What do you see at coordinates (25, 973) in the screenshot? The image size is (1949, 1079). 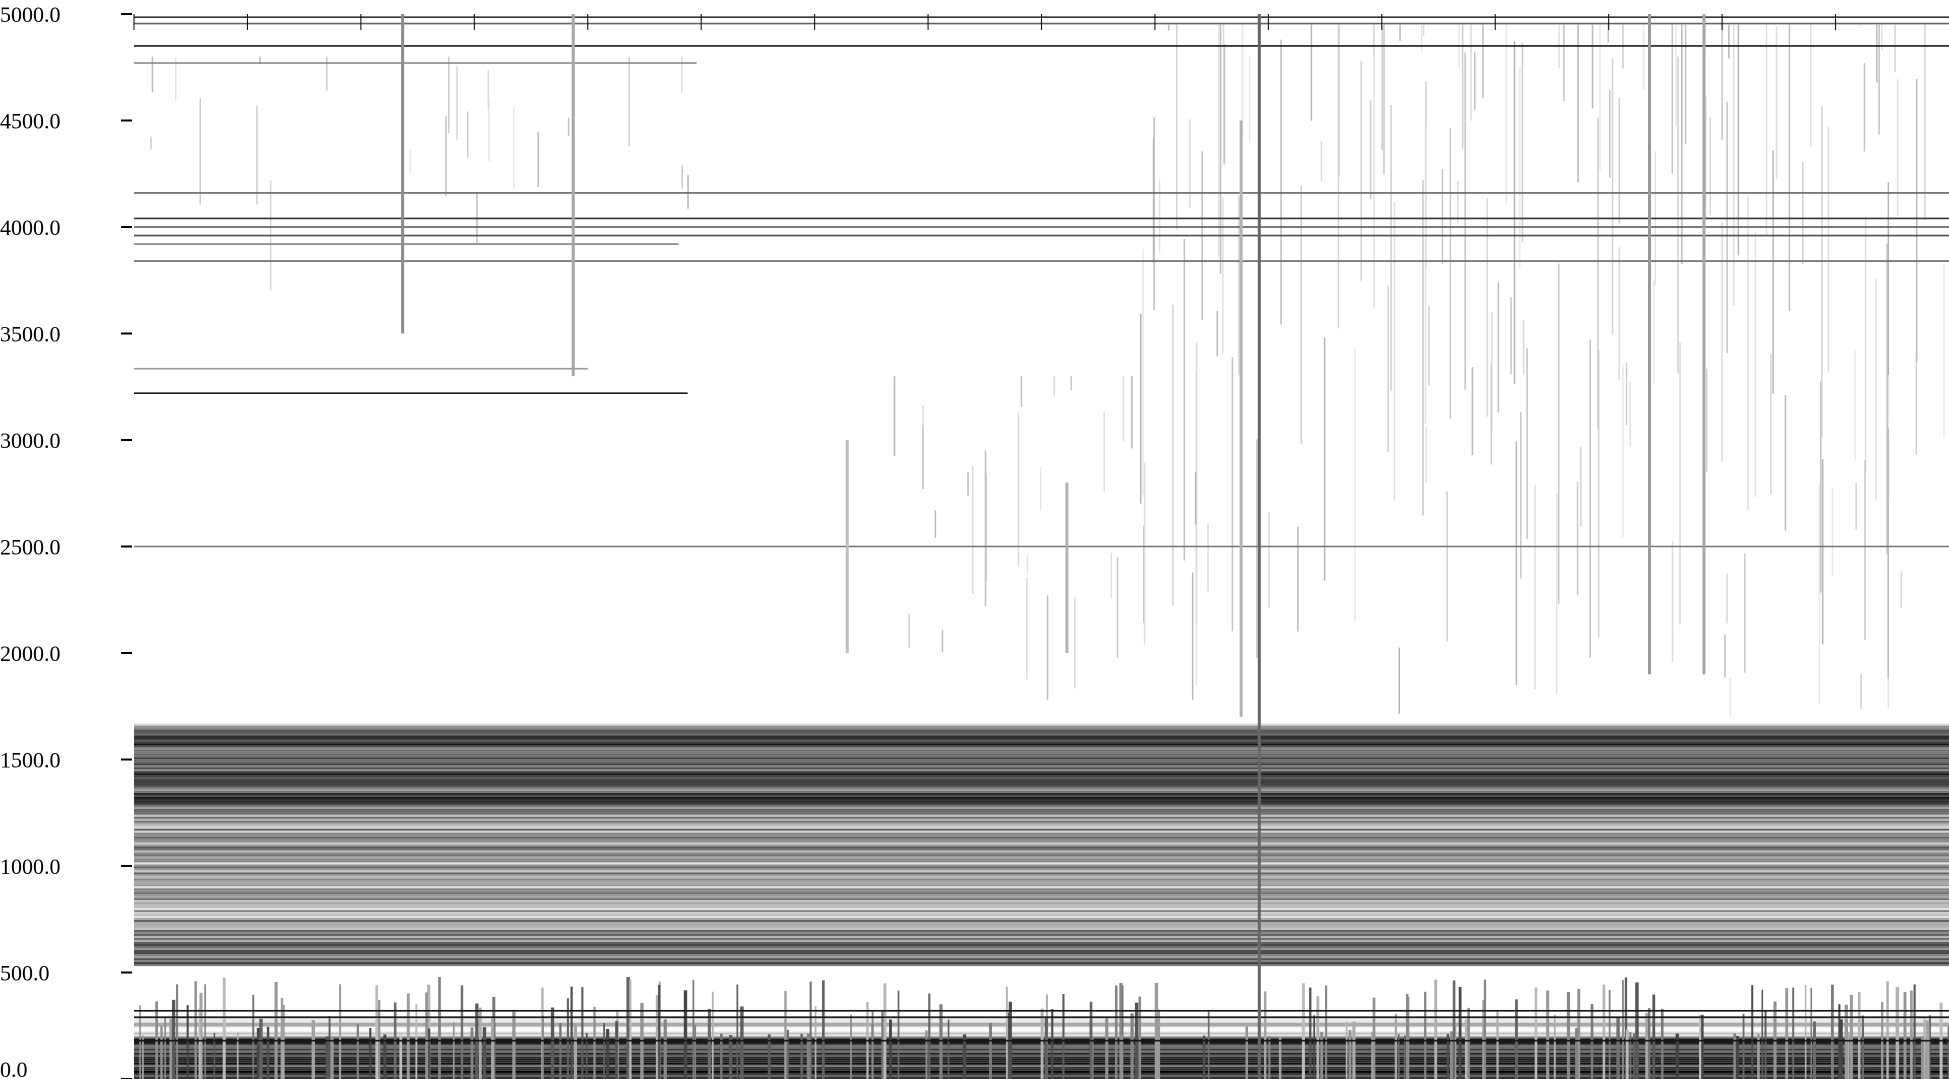 I see `y-tick-label: 500.0` at bounding box center [25, 973].